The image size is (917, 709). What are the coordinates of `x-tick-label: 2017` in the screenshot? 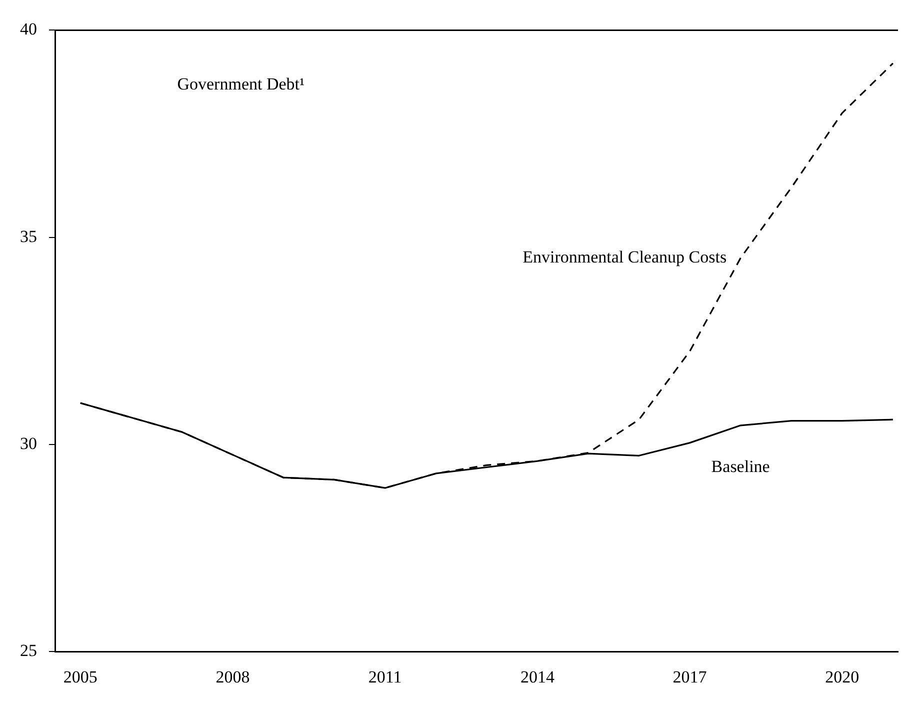 It's located at (690, 676).